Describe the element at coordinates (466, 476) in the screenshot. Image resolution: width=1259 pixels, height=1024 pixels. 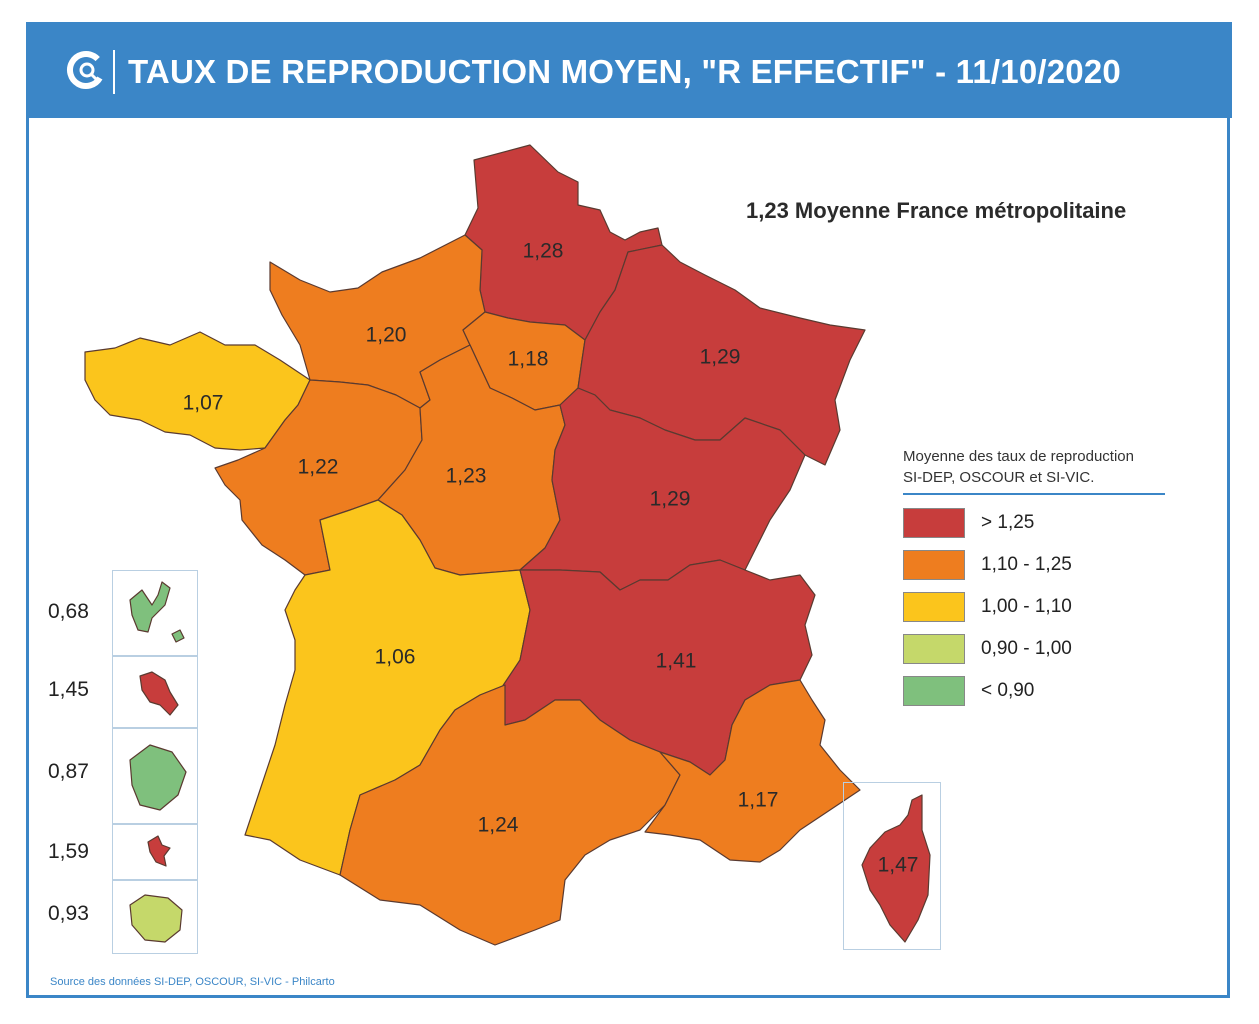
I see `region-value-label: 1,23` at that location.